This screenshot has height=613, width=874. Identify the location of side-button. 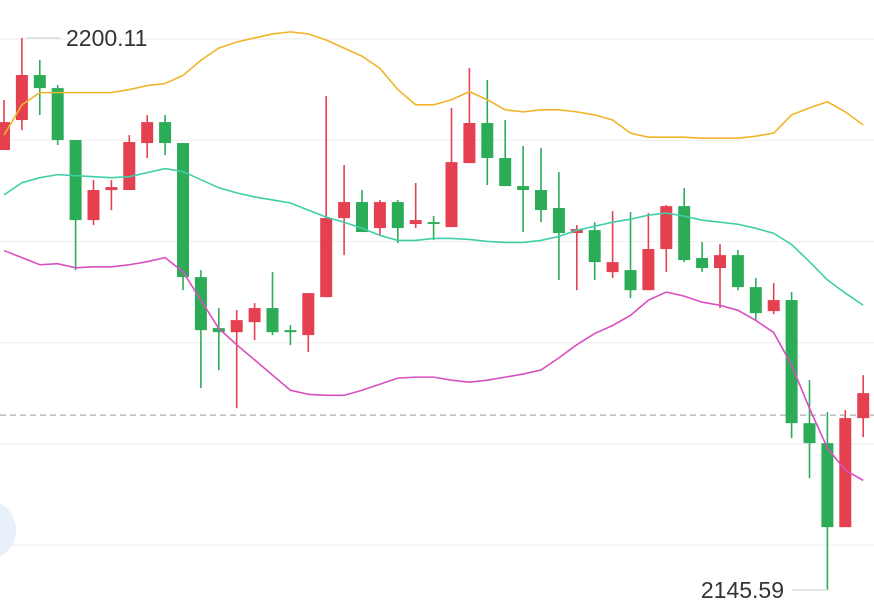
(8, 530).